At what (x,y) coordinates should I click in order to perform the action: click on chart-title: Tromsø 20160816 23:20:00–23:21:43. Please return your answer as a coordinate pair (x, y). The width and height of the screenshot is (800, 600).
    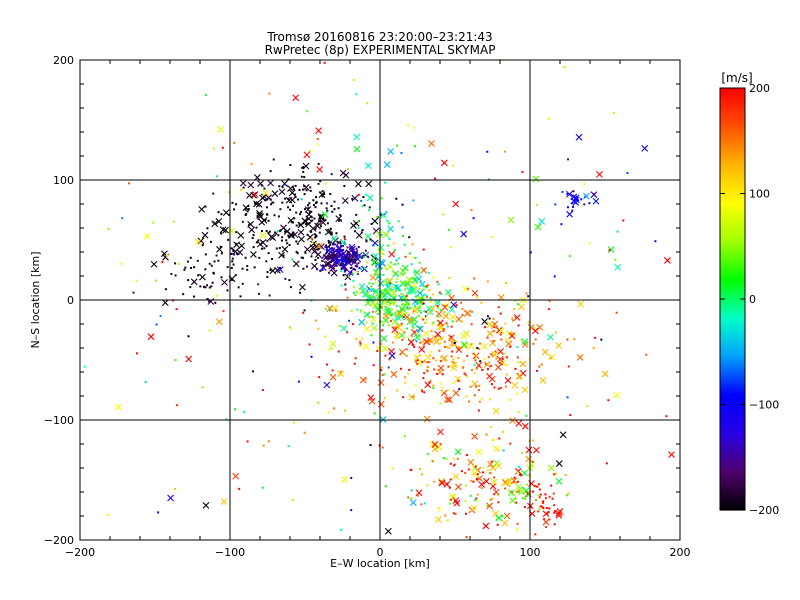
    Looking at the image, I should click on (379, 37).